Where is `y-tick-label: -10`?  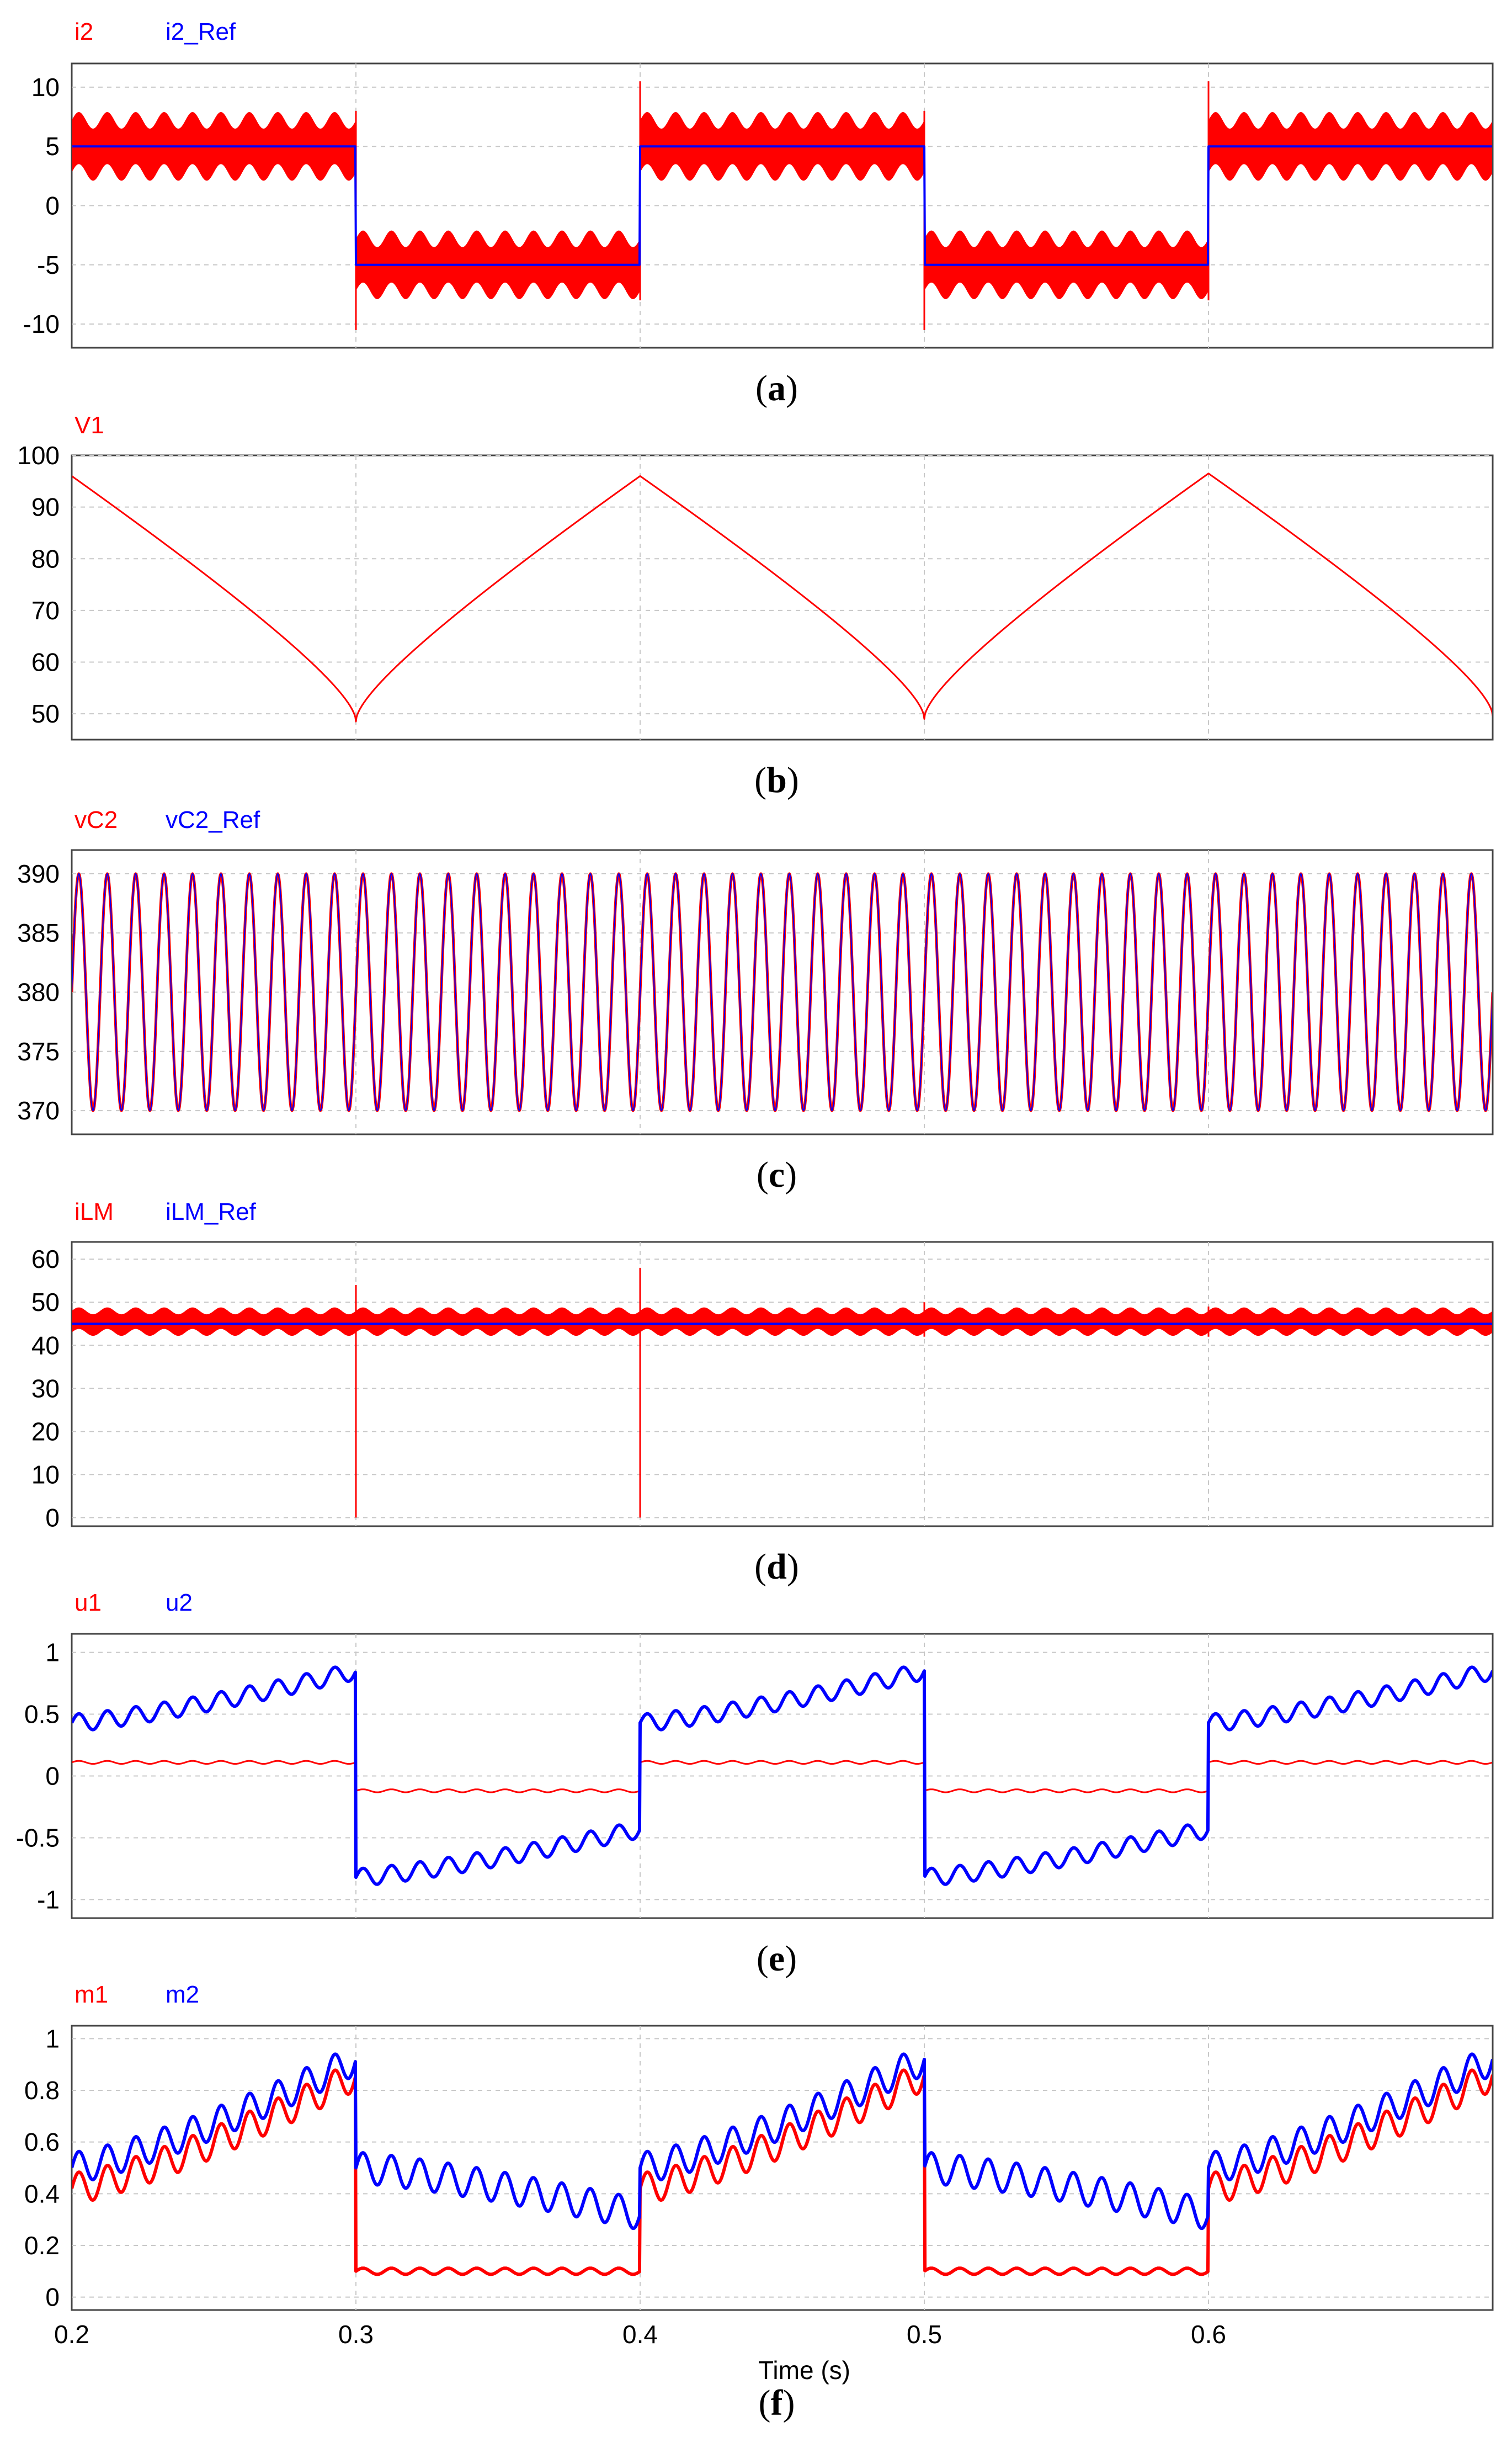
y-tick-label: -10 is located at coordinates (41, 324).